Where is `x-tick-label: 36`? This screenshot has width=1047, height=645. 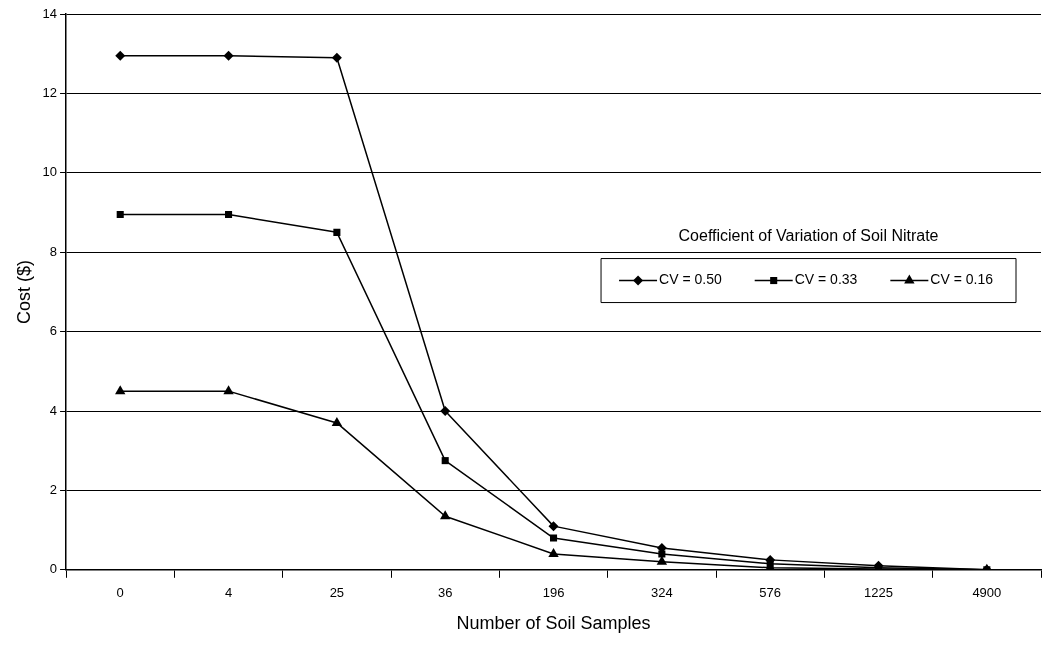 x-tick-label: 36 is located at coordinates (445, 593).